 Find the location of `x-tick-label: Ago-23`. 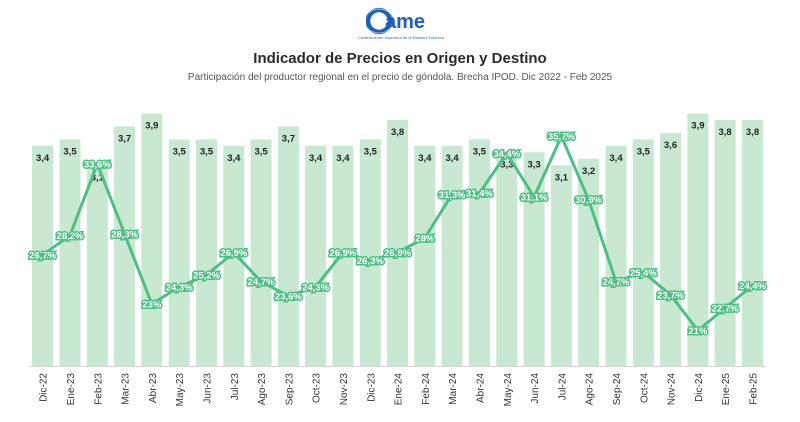

x-tick-label: Ago-23 is located at coordinates (262, 389).